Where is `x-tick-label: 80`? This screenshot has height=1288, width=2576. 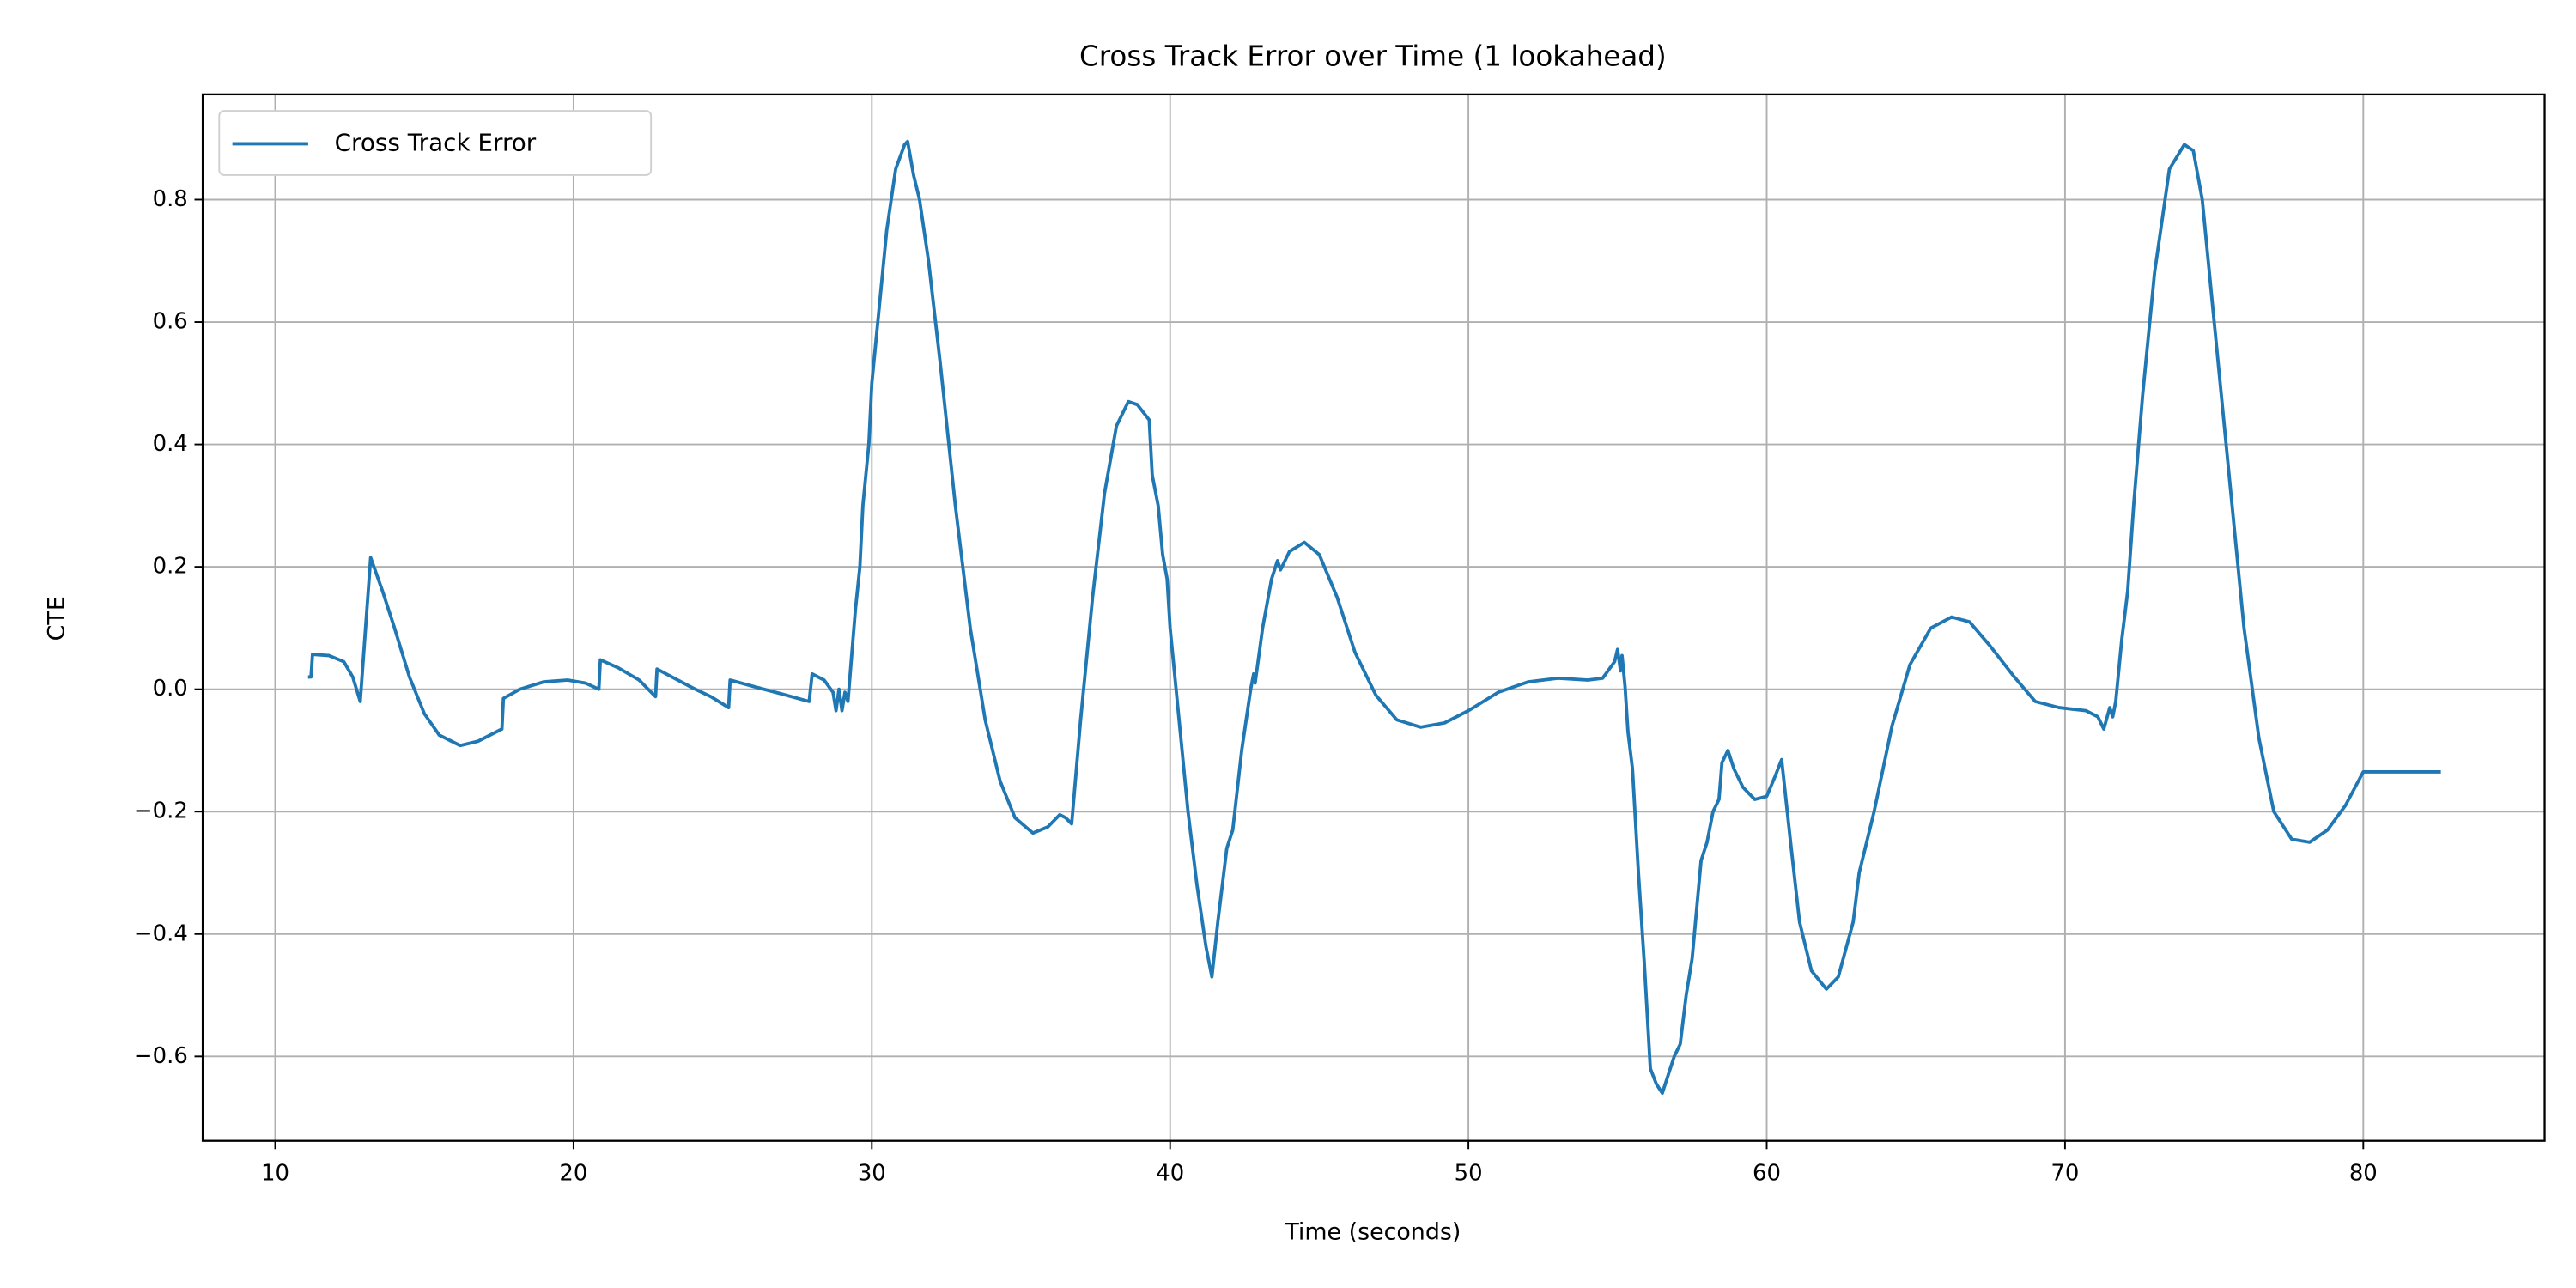 x-tick-label: 80 is located at coordinates (2363, 1174).